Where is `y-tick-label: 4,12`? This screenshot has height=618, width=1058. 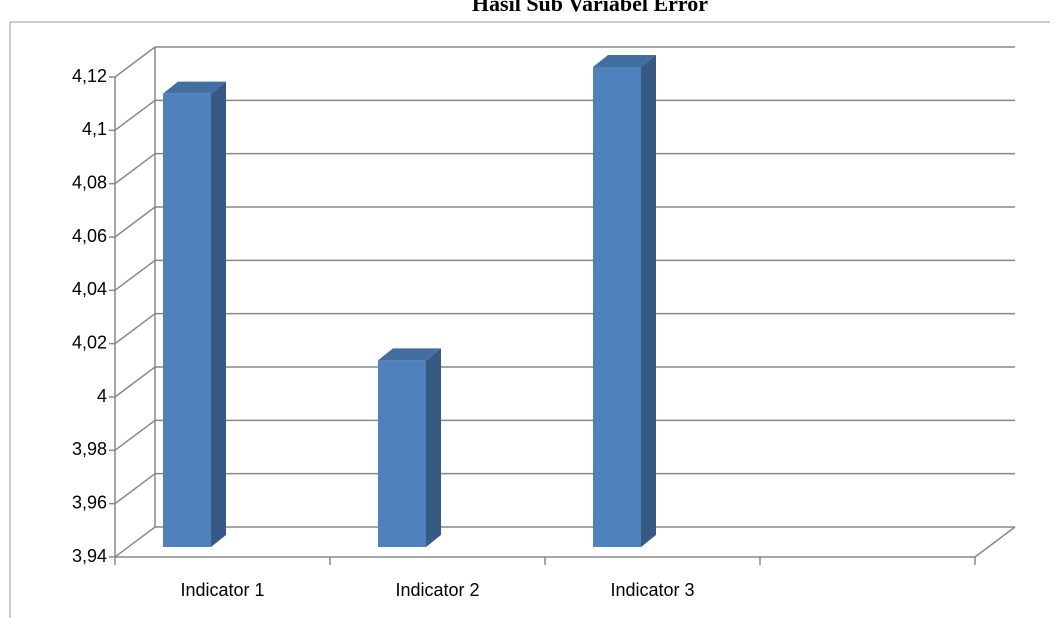
y-tick-label: 4,12 is located at coordinates (89, 76).